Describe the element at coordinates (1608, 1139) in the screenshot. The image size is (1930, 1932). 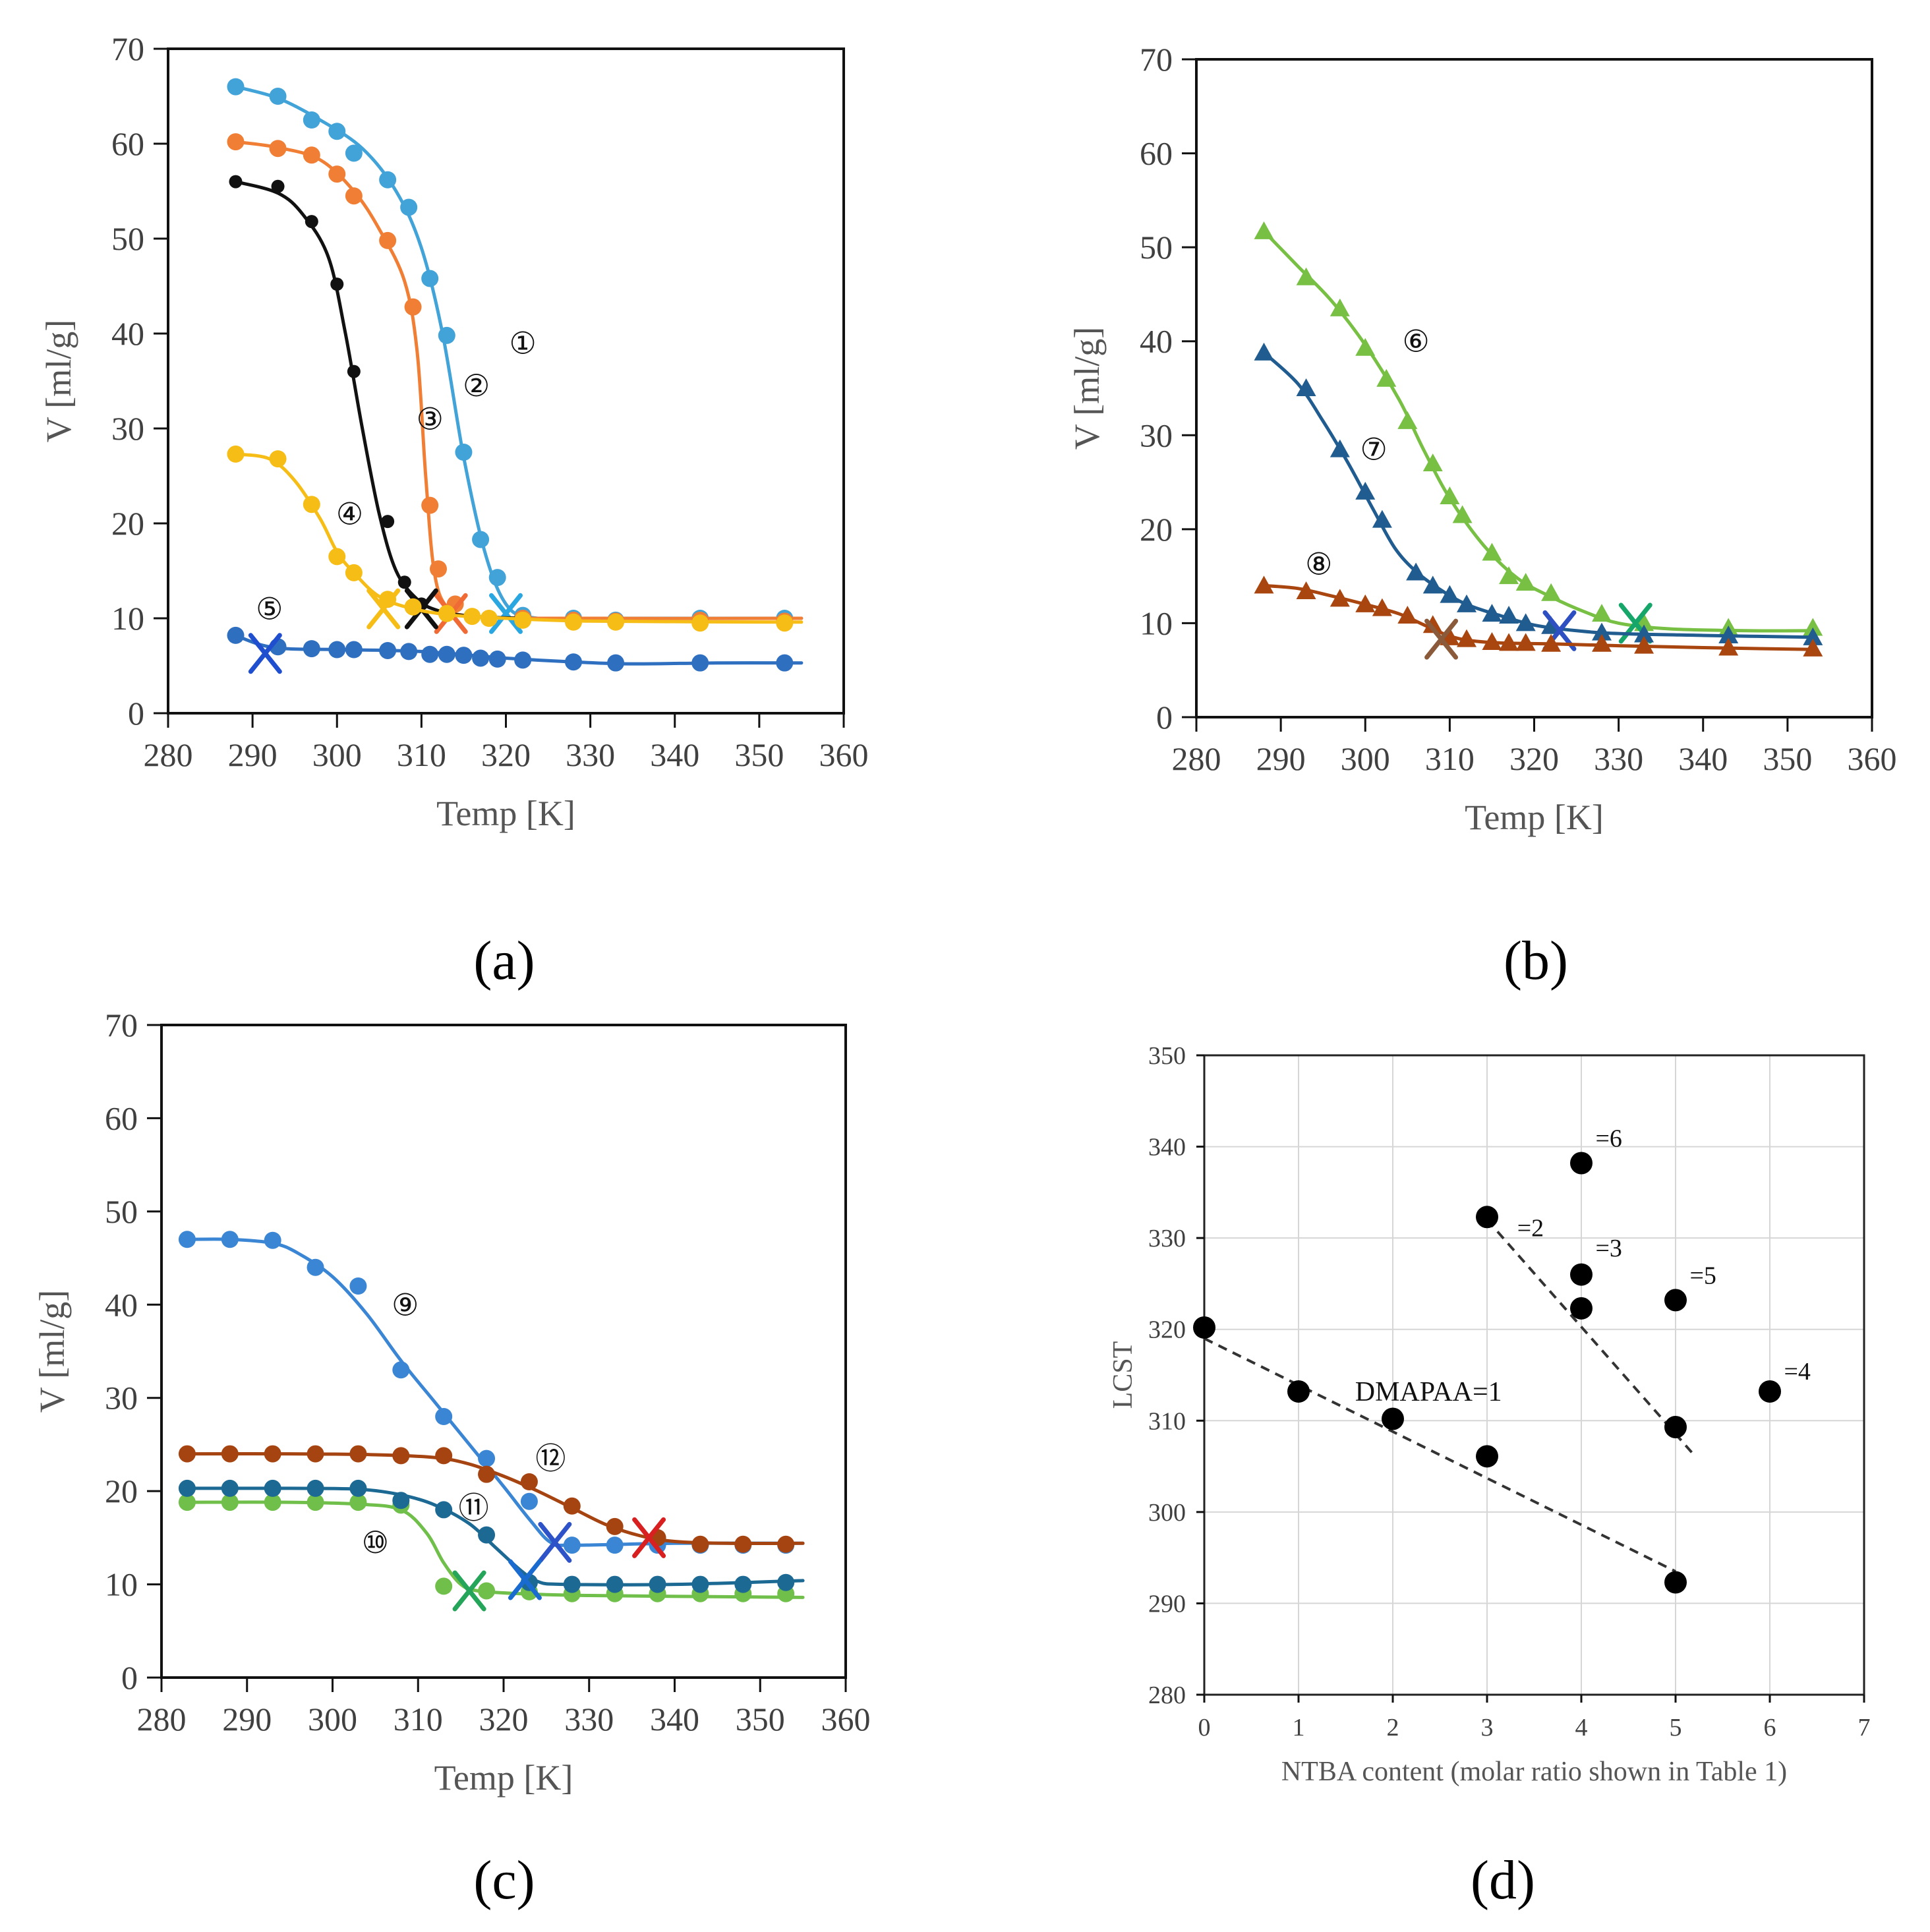
I see `point-label: =6` at that location.